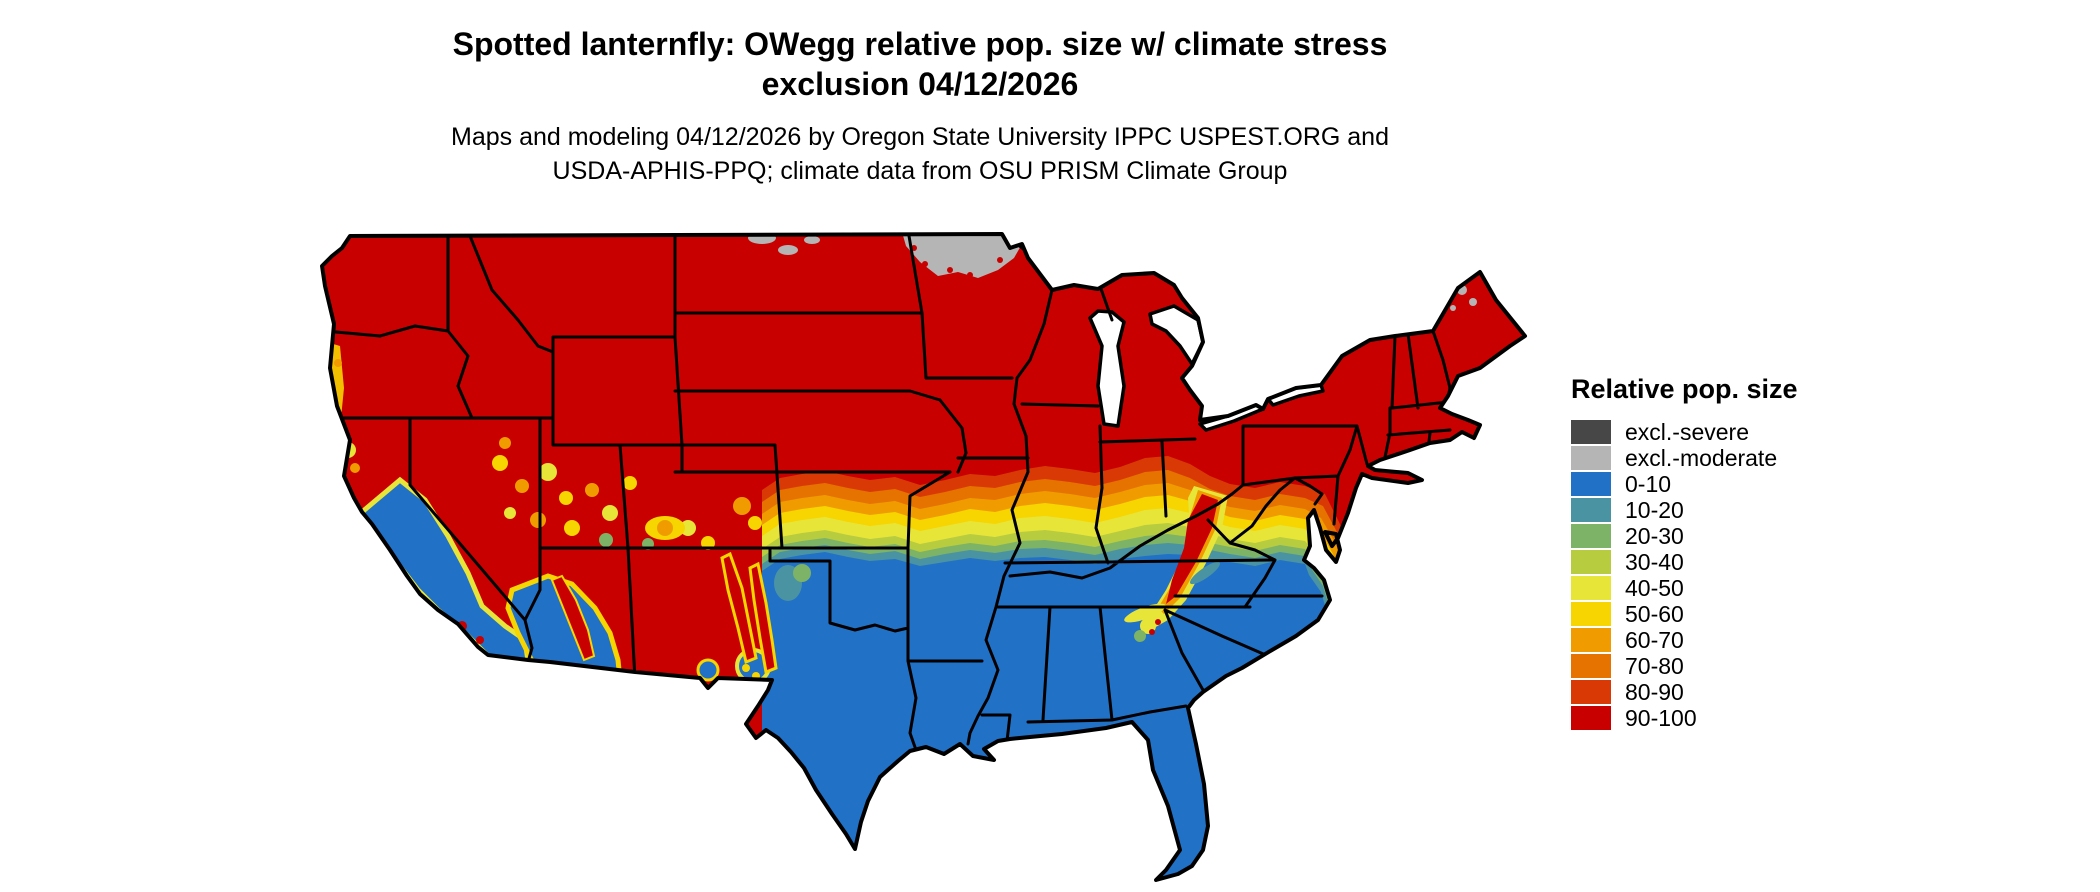 This screenshot has width=2100, height=892. Describe the element at coordinates (1684, 389) in the screenshot. I see `legend-title: Relative pop. size` at that location.